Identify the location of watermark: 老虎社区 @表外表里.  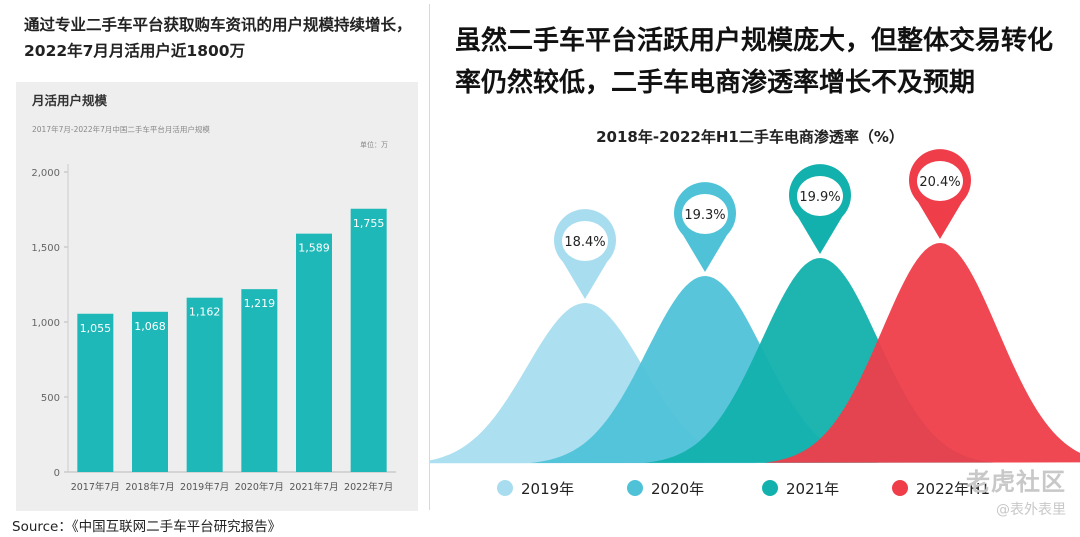
(1016, 490).